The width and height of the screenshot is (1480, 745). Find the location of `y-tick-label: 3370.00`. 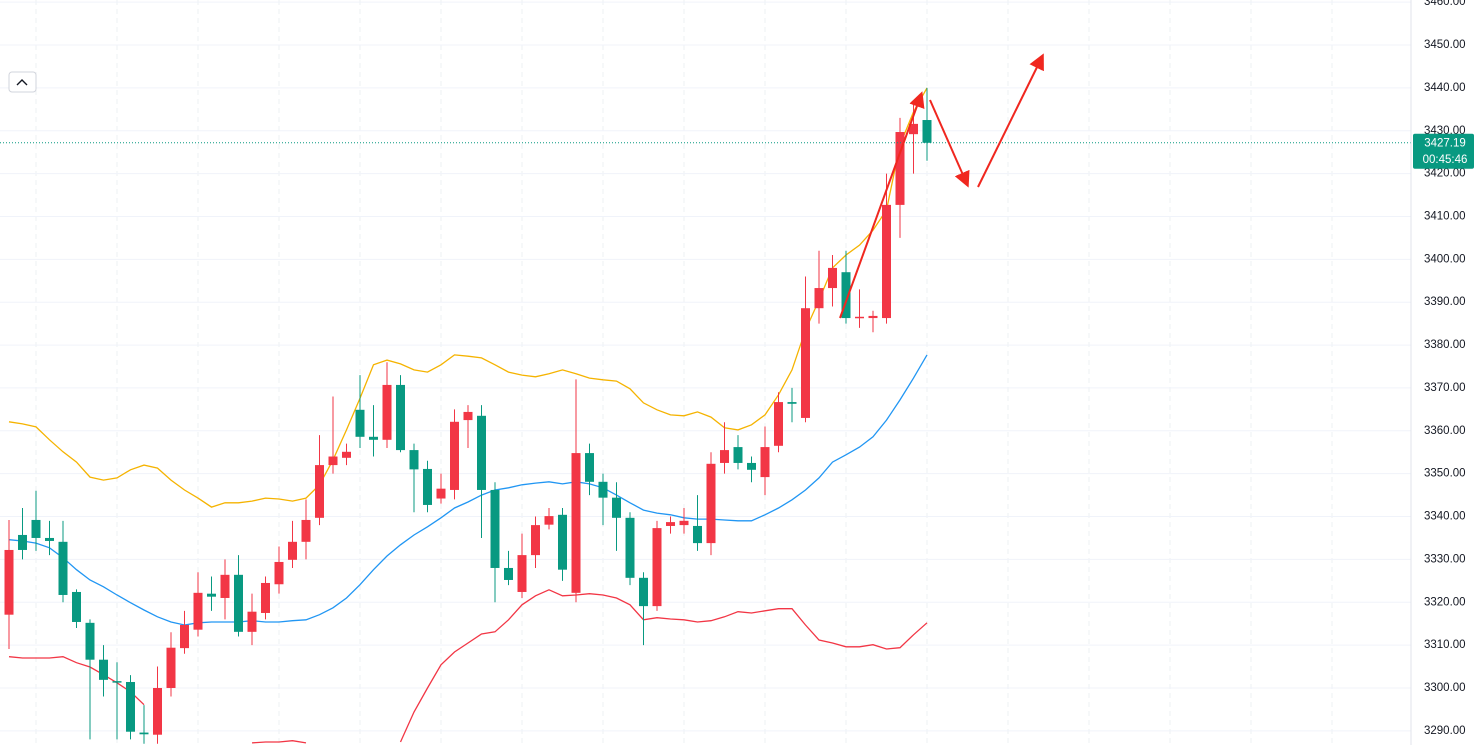

y-tick-label: 3370.00 is located at coordinates (1445, 388).